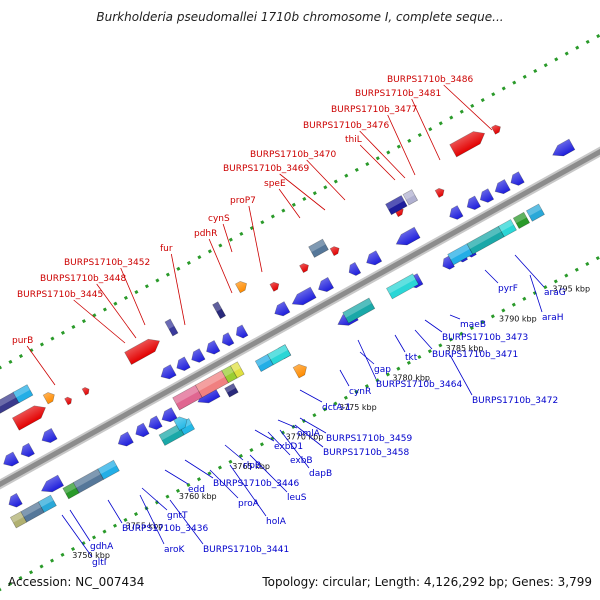 The height and width of the screenshot is (600, 600). I want to click on top-gene-label: BURPS1710b_3481, so click(398, 94).